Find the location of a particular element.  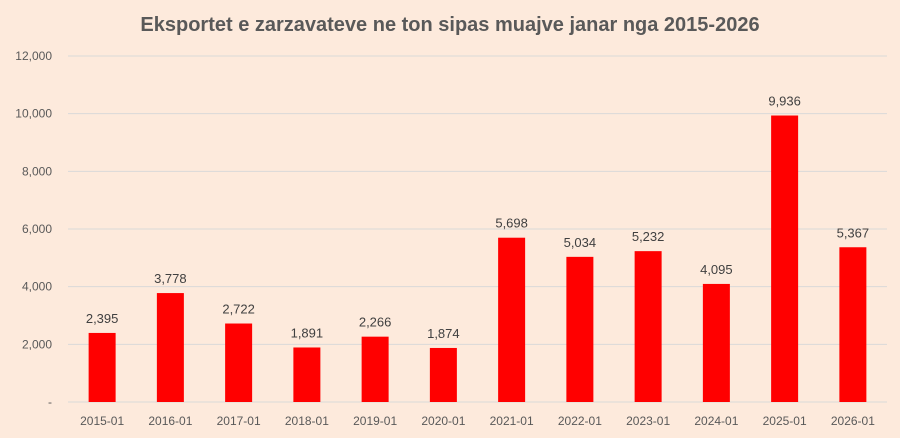

y-tick-label: 8,000 is located at coordinates (37, 171).